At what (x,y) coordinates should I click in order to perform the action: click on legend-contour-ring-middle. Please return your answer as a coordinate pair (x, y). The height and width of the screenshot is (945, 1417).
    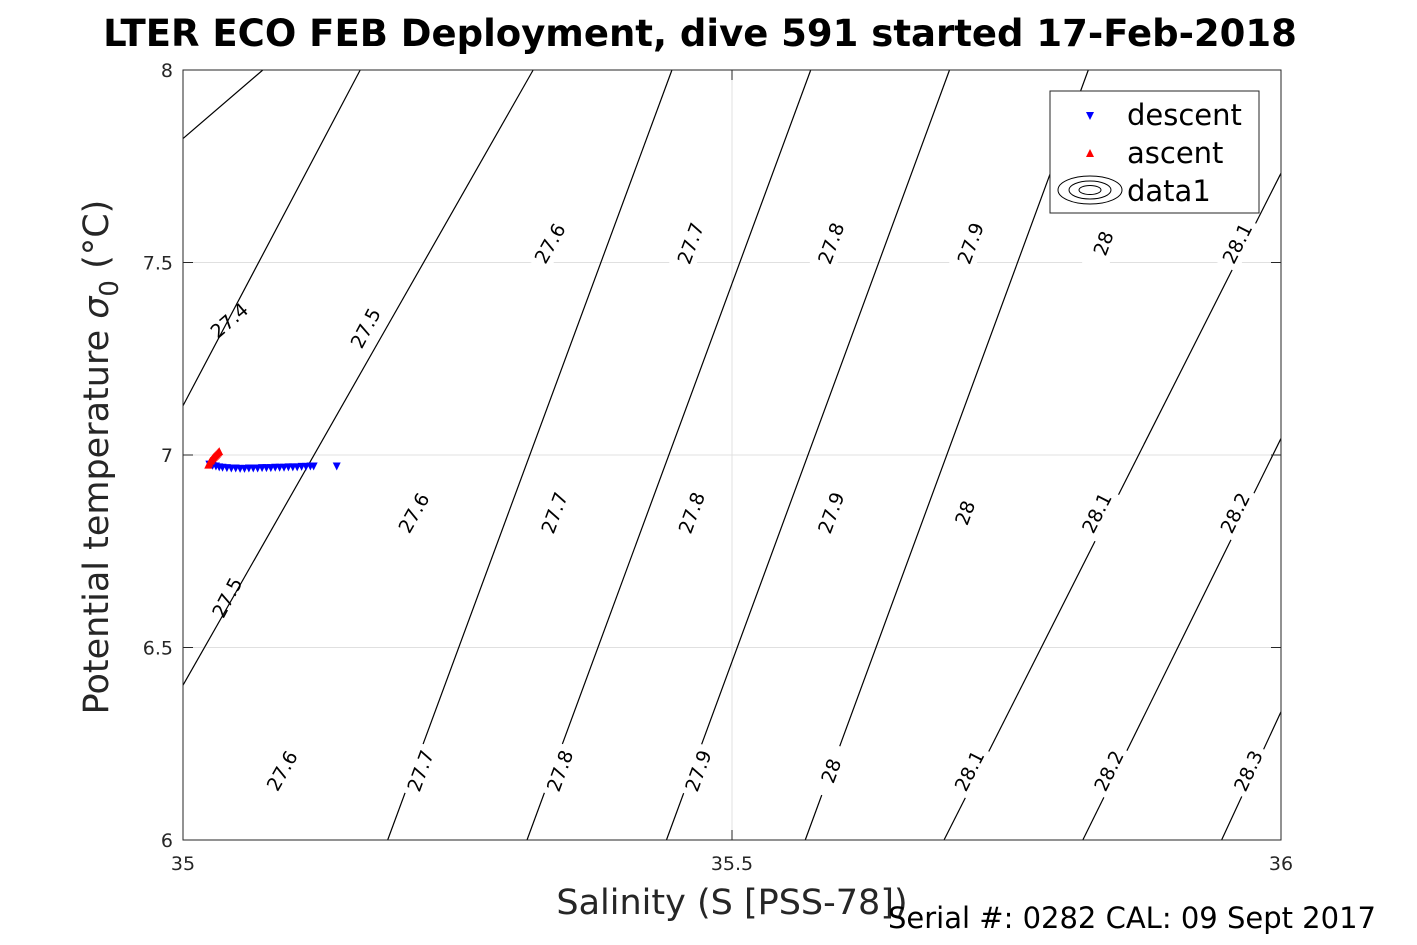
    Looking at the image, I should click on (1090, 190).